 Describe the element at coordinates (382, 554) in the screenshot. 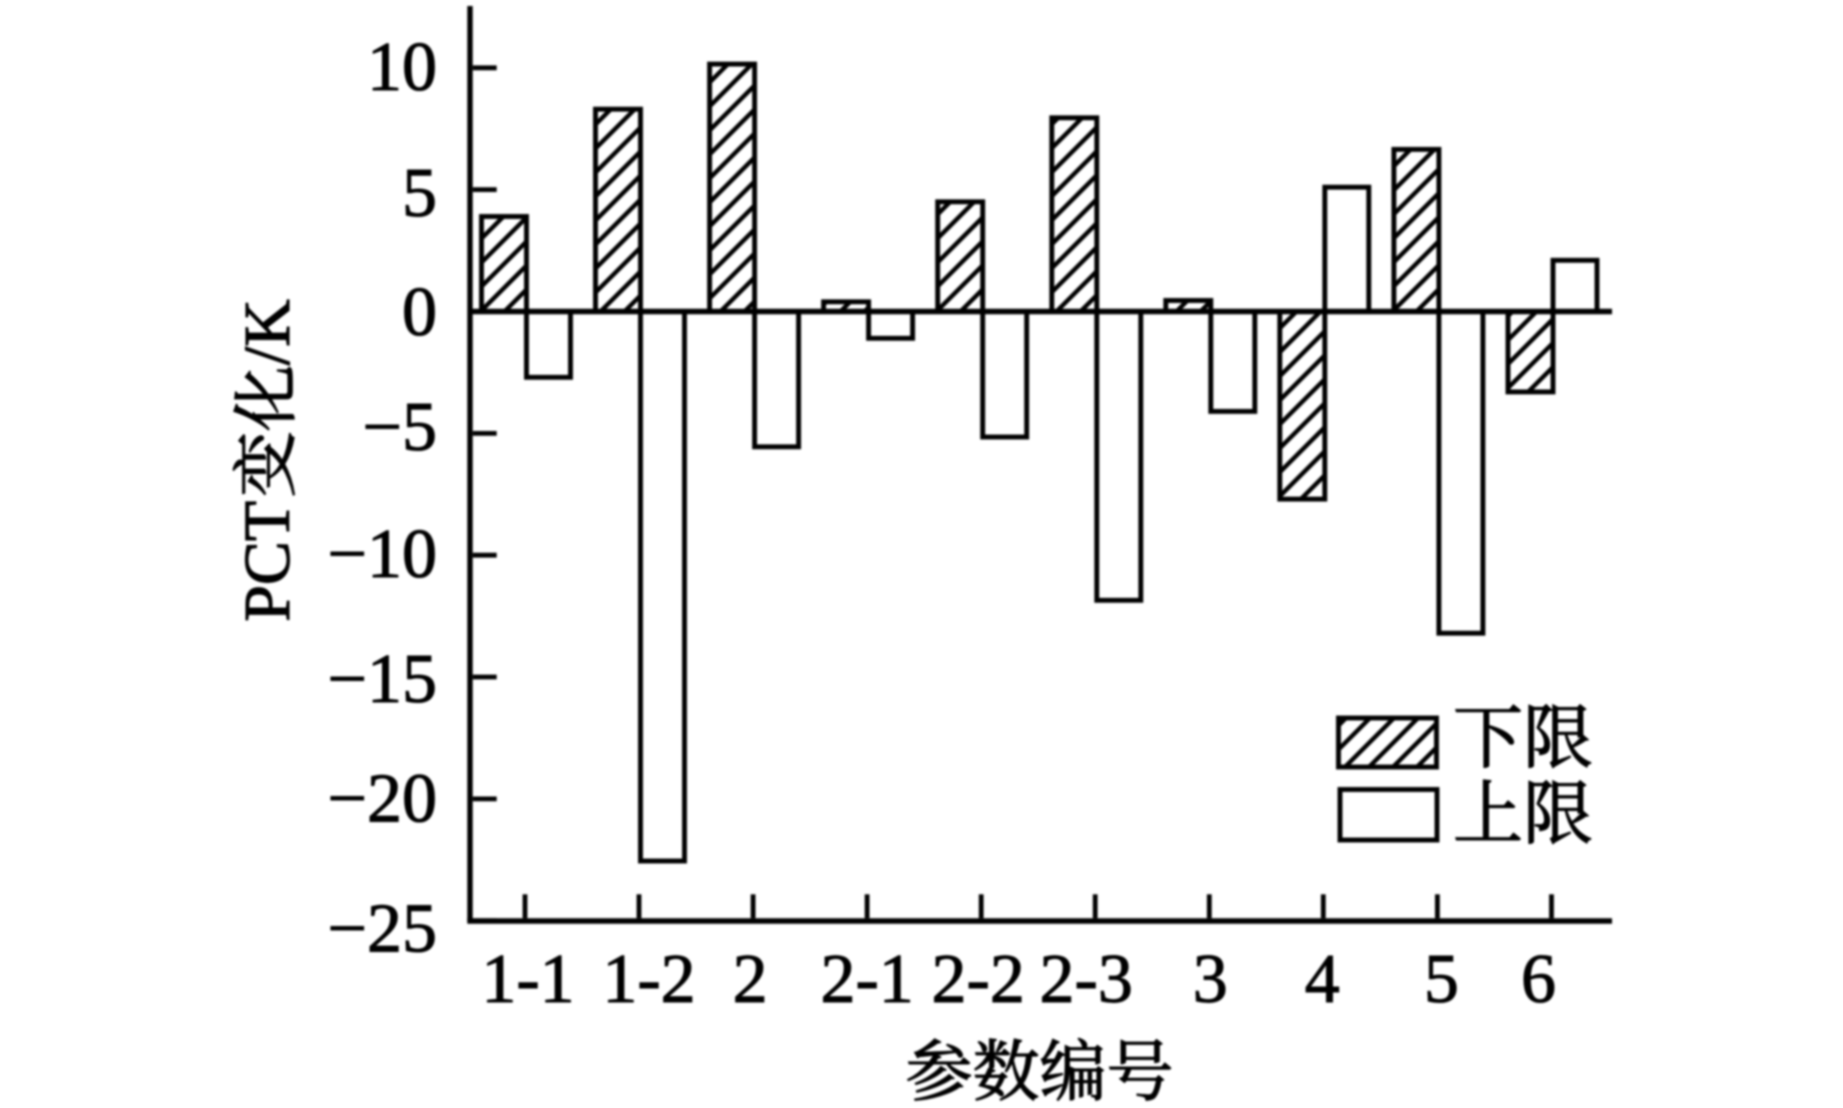

I see `svg-text: −10` at that location.